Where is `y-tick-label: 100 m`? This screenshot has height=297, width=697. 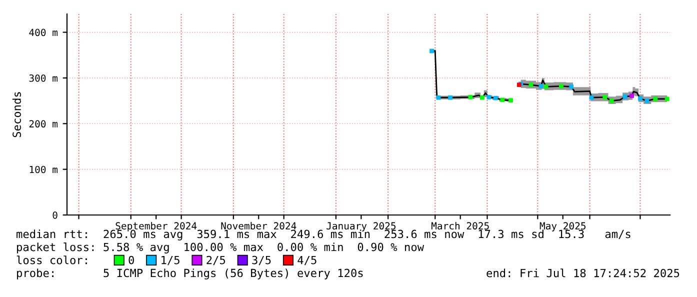 y-tick-label: 100 m is located at coordinates (44, 170).